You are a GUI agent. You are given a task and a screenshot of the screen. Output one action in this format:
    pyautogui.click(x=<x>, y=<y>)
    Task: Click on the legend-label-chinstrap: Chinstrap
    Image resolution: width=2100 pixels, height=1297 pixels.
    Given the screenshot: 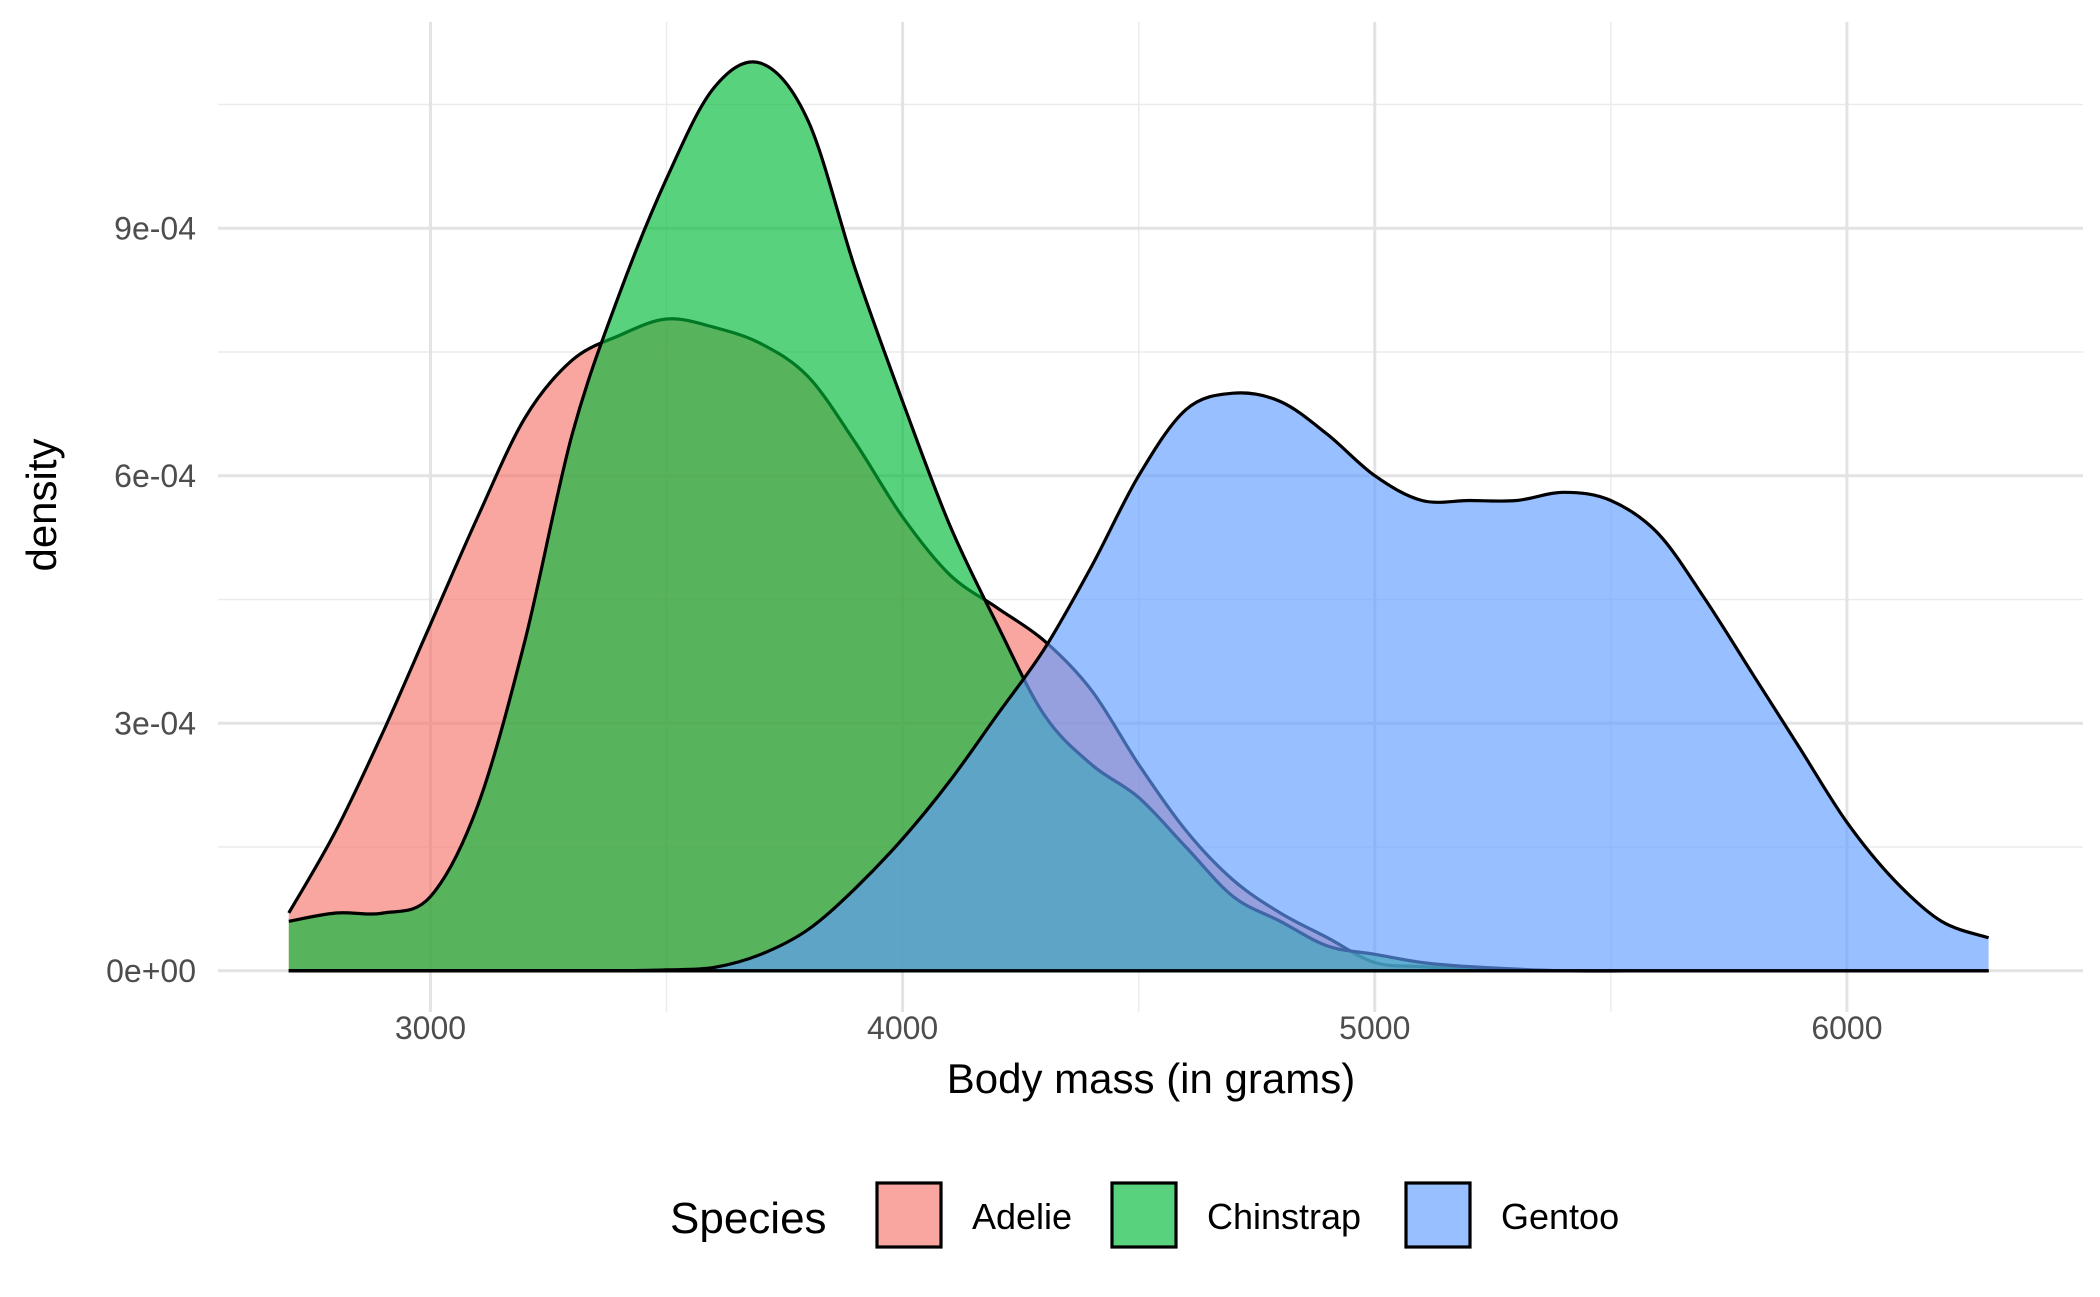 What is the action you would take?
    pyautogui.click(x=1284, y=1216)
    